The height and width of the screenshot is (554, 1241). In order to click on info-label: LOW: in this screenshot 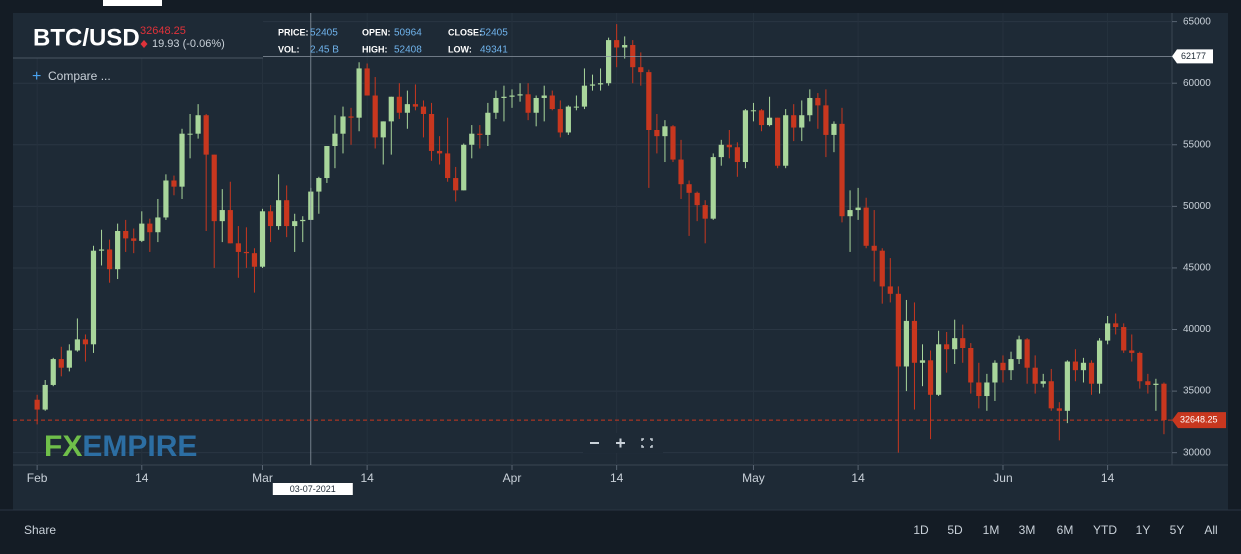, I will do `click(460, 49)`.